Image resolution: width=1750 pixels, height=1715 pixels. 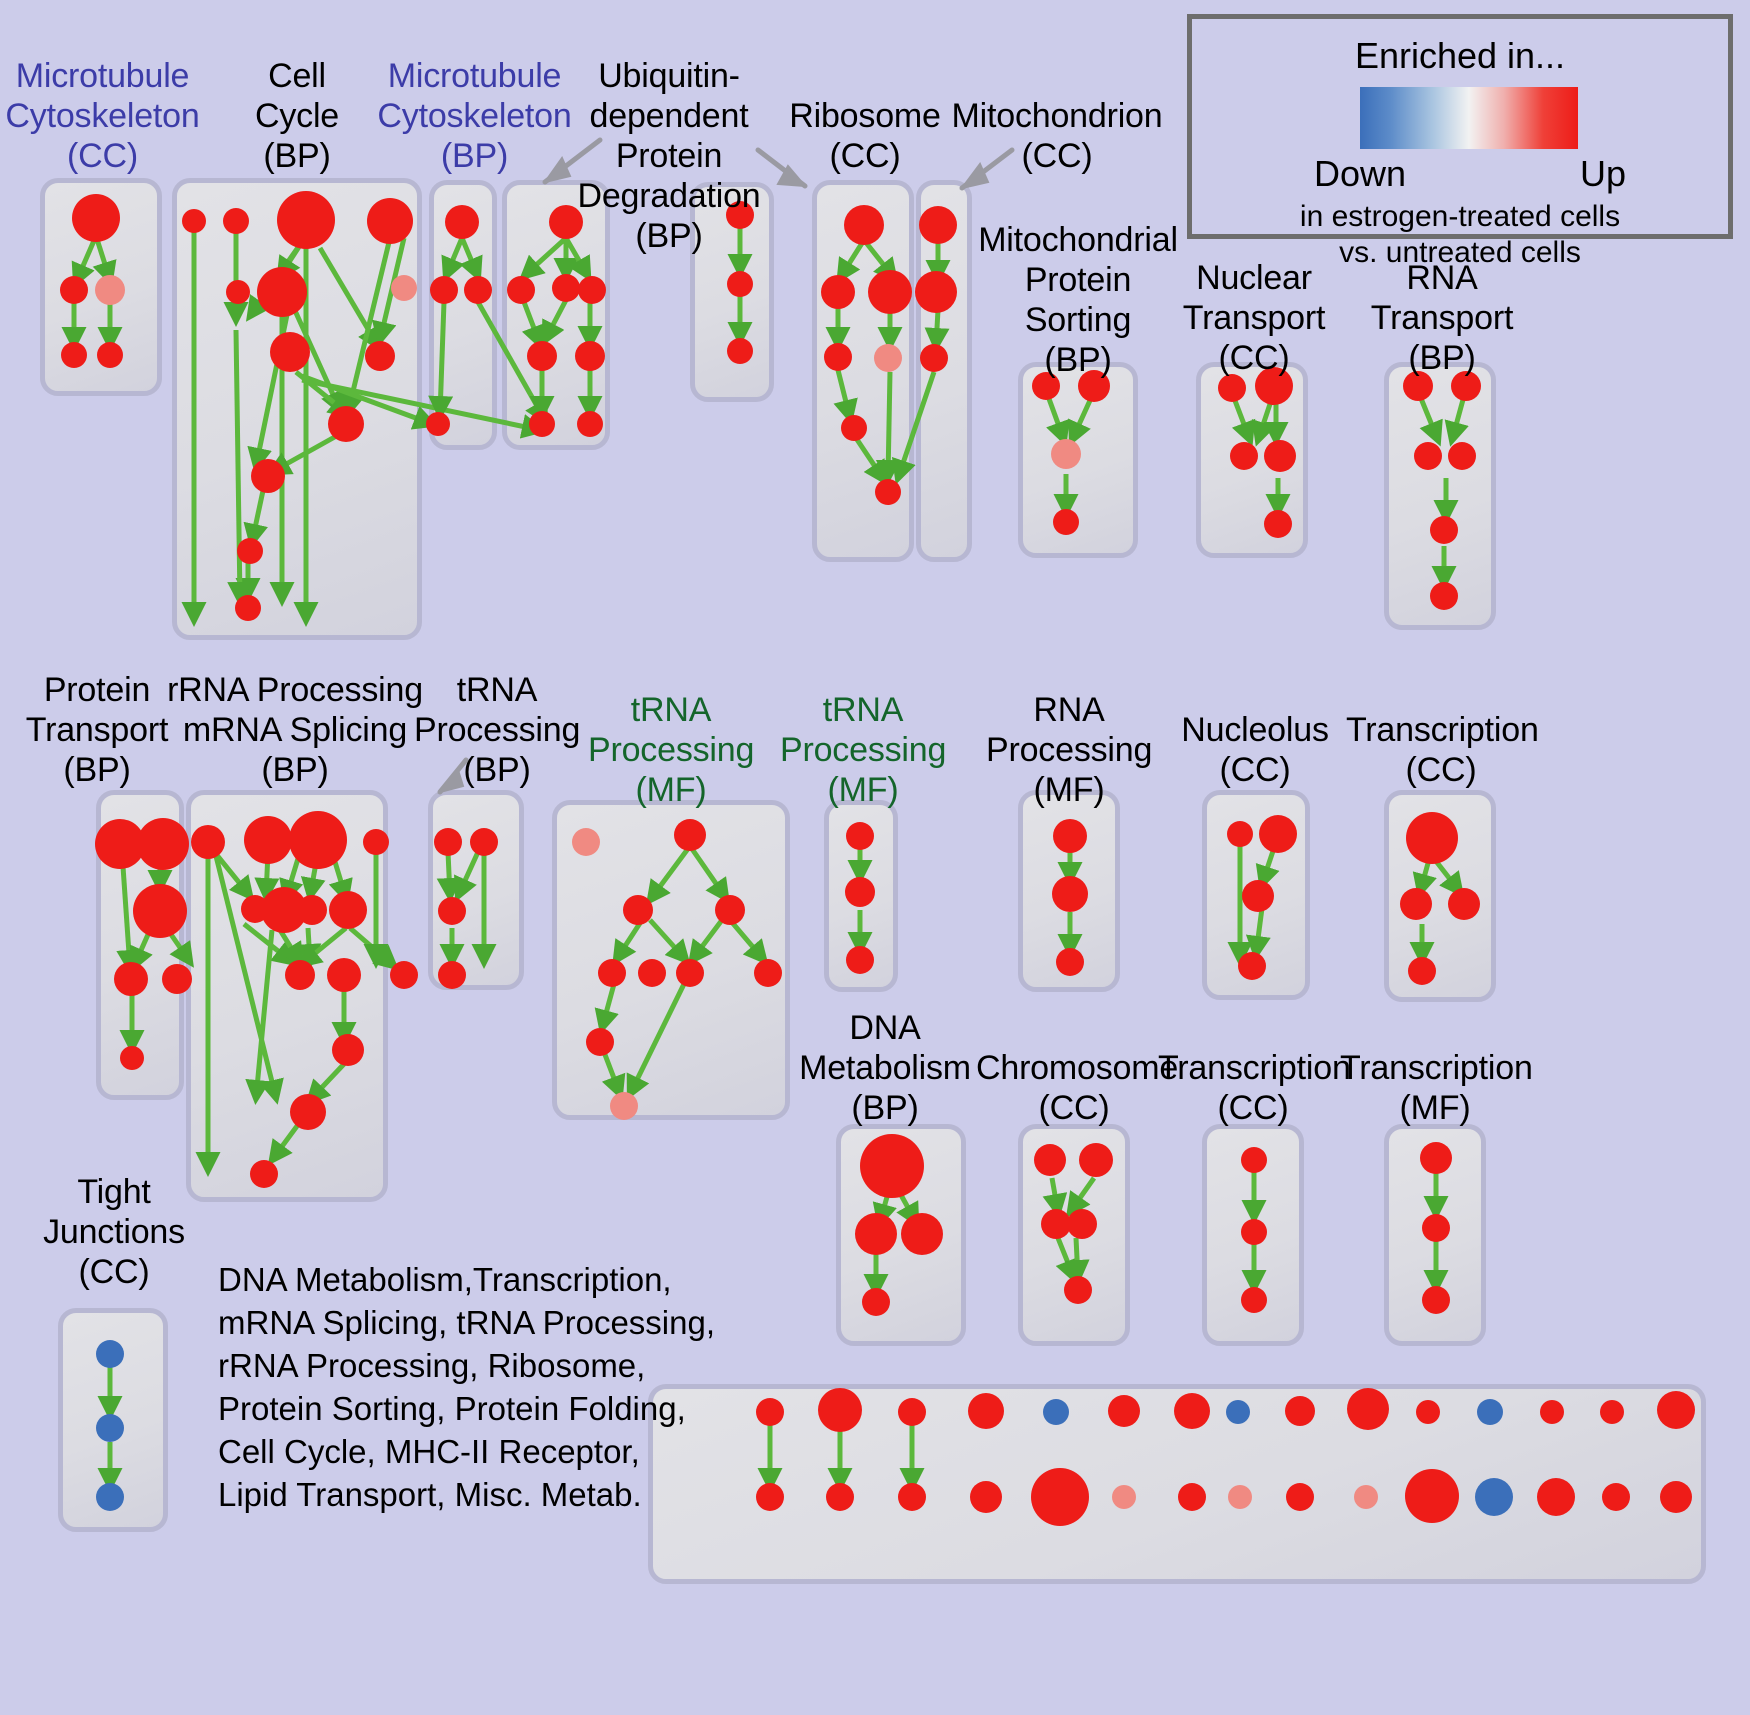 I want to click on cluster-box-dna-metabolism-bp, so click(x=901, y=1235).